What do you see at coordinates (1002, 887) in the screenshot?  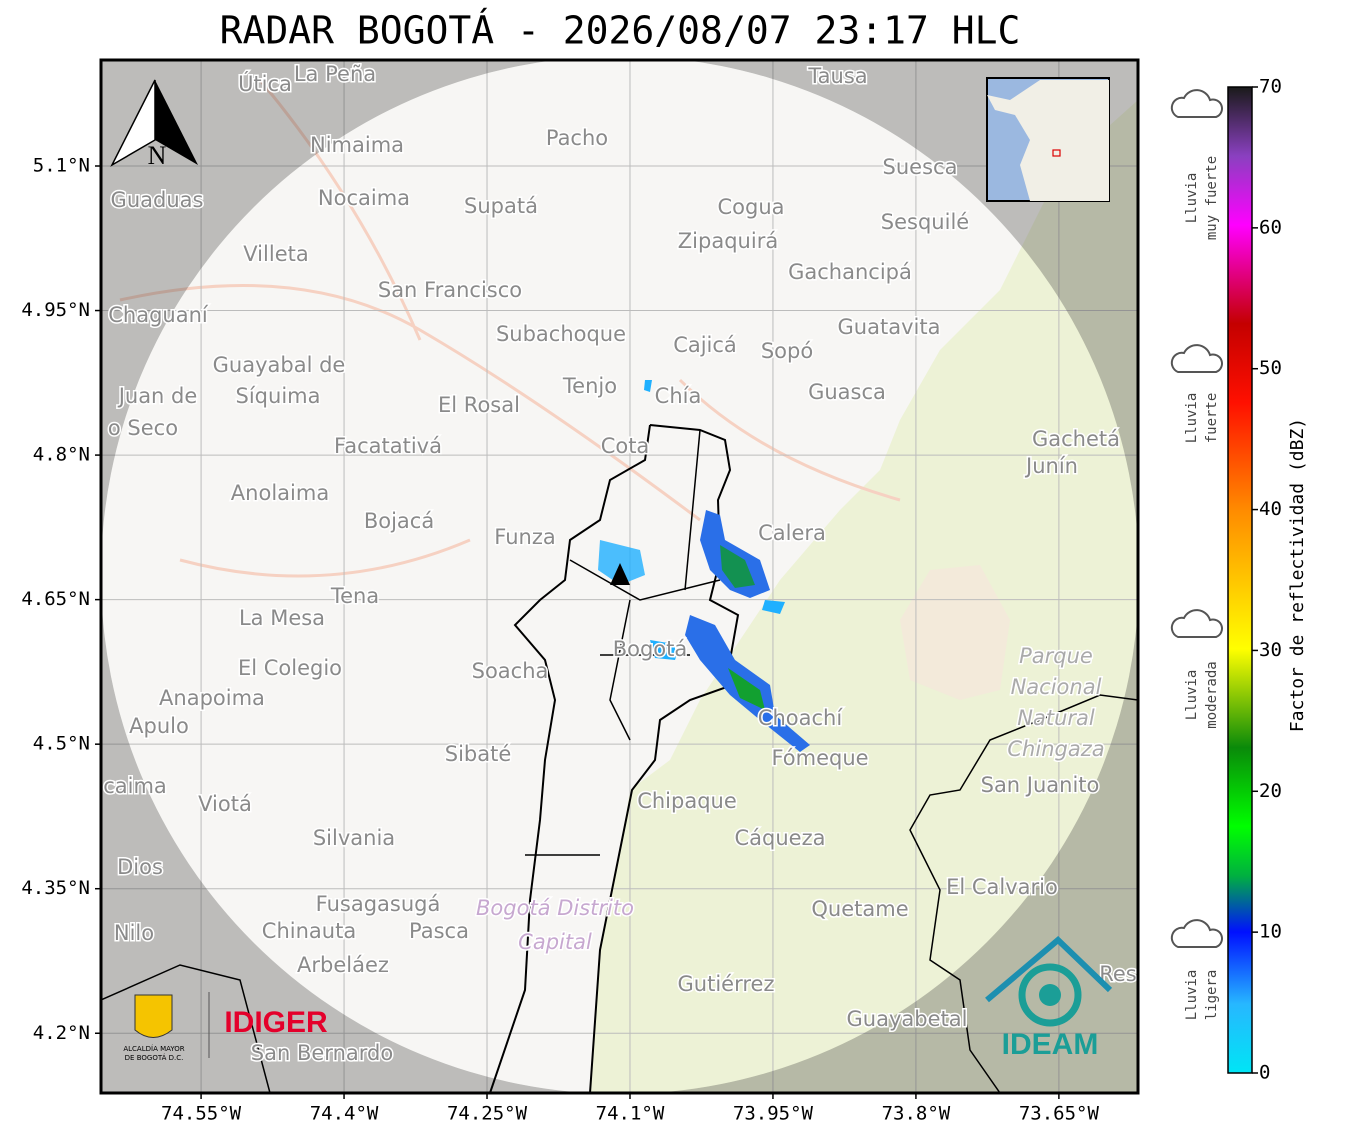 I see `place-label: El Calvario` at bounding box center [1002, 887].